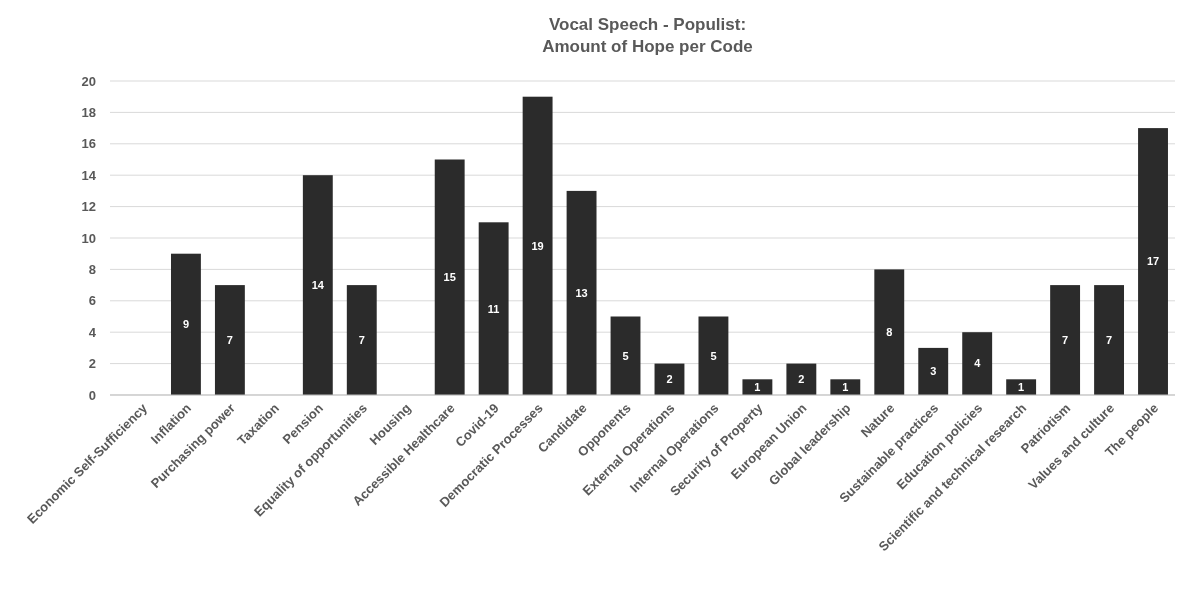 This screenshot has height=603, width=1197. I want to click on data-label: 19, so click(537, 245).